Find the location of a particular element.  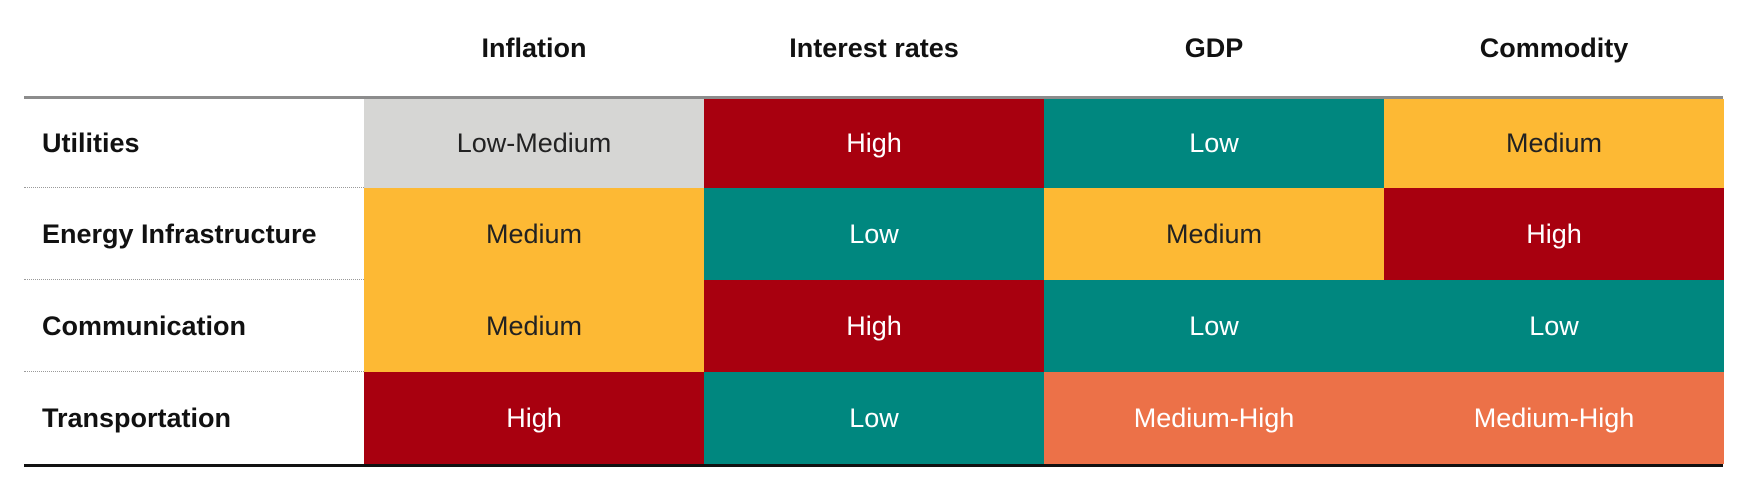

row-label-communication: Communication is located at coordinates (144, 325).